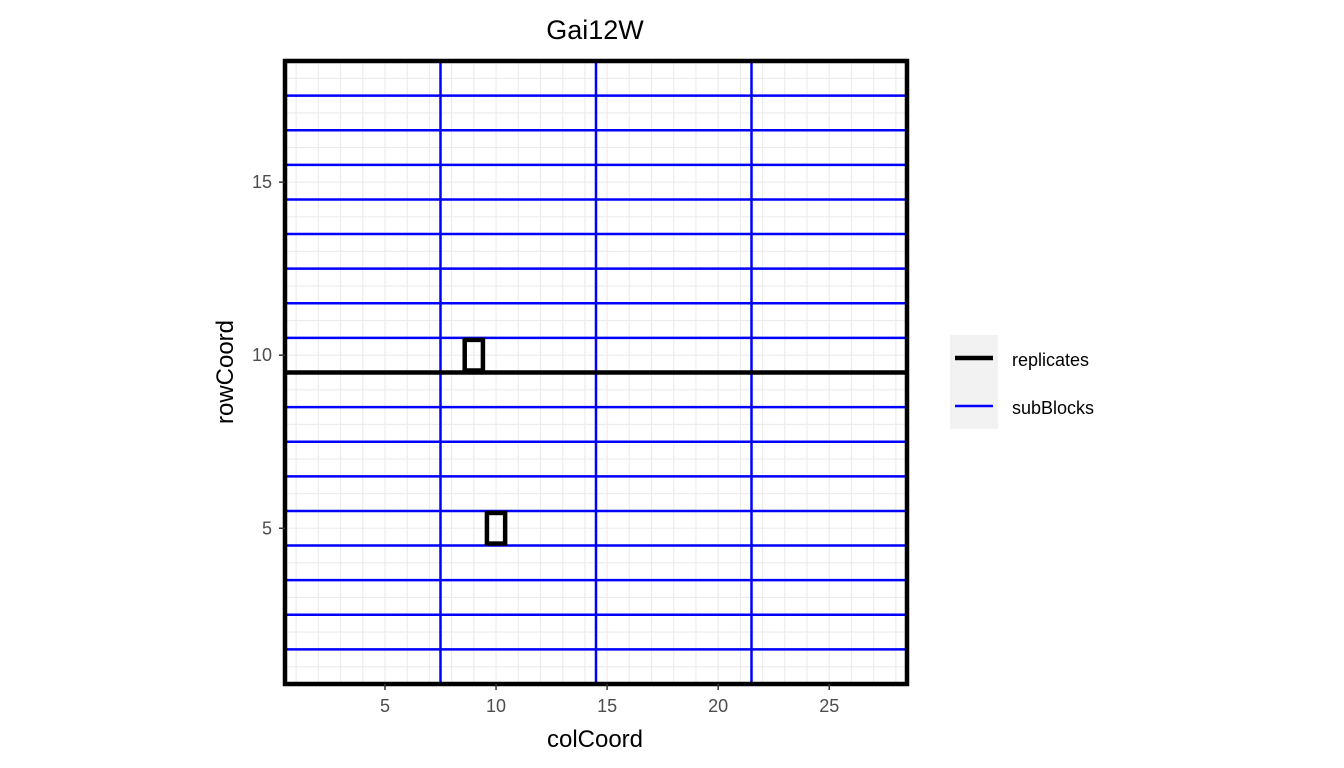 This screenshot has height=768, width=1344. I want to click on legend: replicates subBlocks, so click(1022, 382).